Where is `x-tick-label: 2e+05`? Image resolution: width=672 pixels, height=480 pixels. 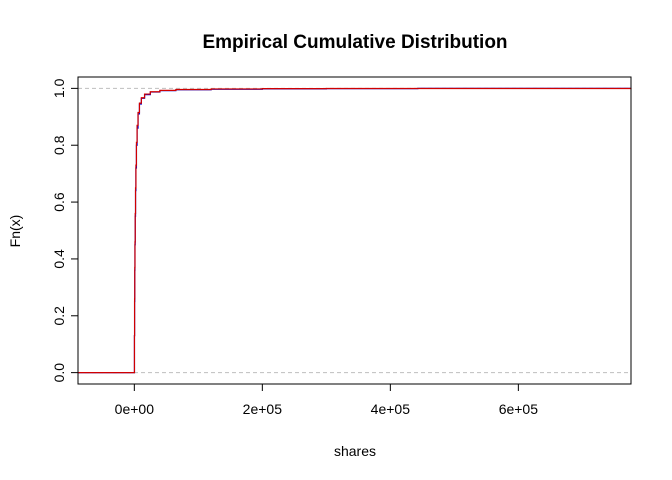 x-tick-label: 2e+05 is located at coordinates (263, 409).